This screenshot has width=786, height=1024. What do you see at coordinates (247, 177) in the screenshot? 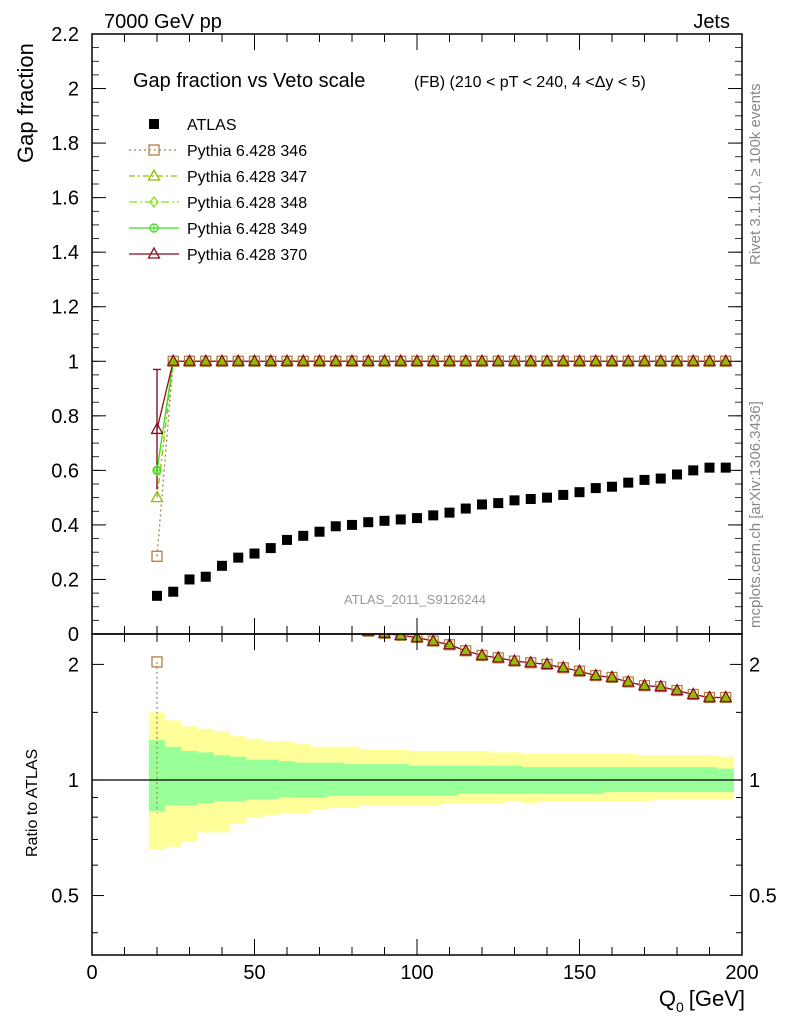
I see `legend-label-347: Pythia 6.428 347` at bounding box center [247, 177].